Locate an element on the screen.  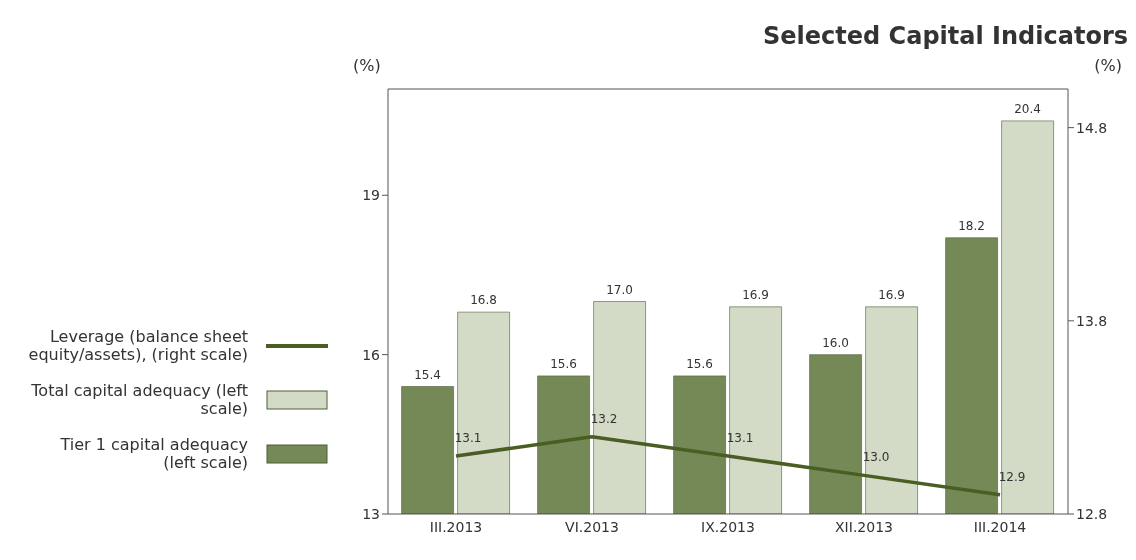
x-tick-label: IX.2013 is located at coordinates (728, 526).